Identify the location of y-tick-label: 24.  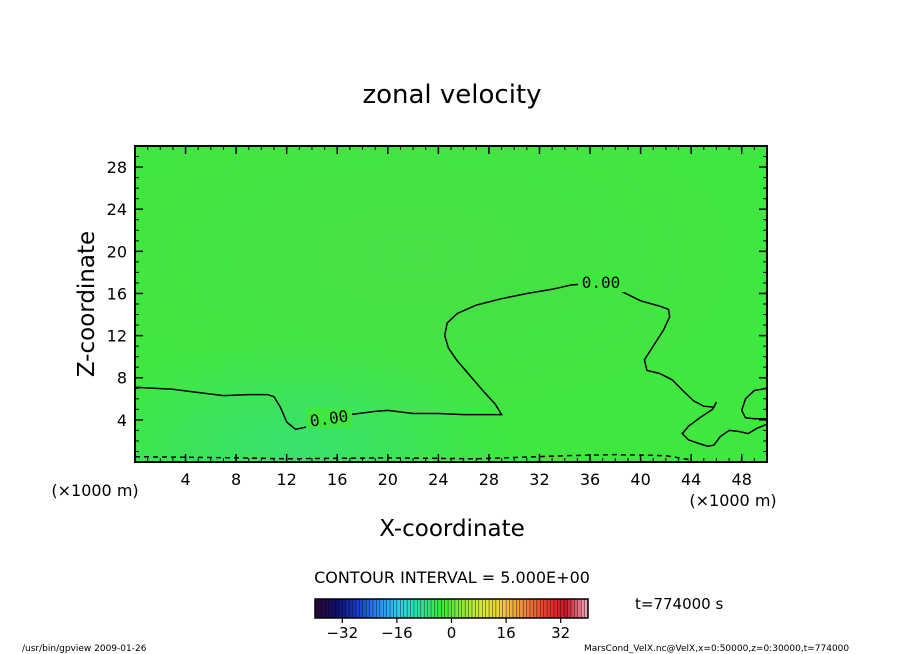
(117, 209).